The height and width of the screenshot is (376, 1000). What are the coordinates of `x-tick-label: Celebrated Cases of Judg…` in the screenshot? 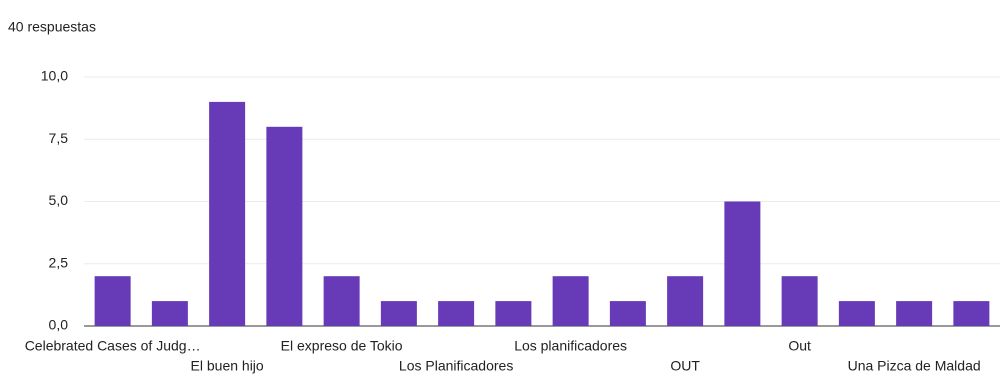 It's located at (113, 346).